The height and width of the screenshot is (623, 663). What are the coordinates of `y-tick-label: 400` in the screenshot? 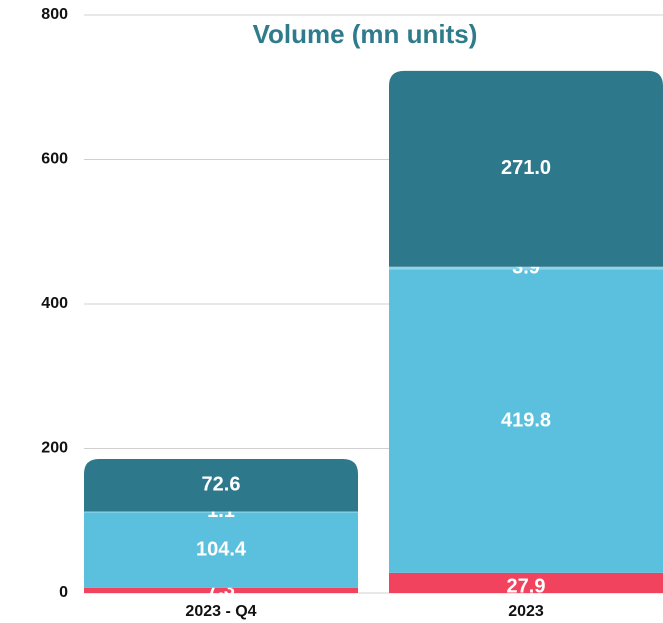 It's located at (54, 303).